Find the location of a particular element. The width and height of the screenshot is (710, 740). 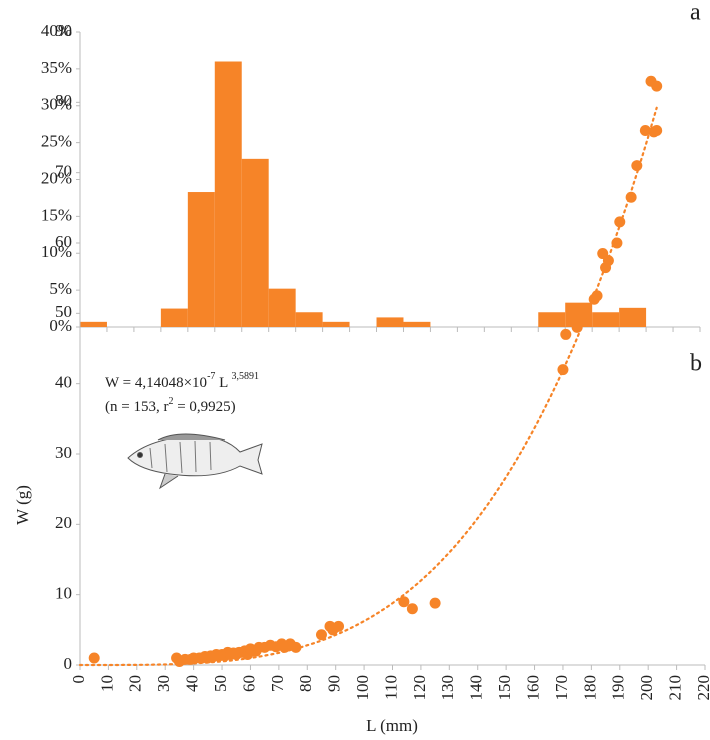

stats-part: 2 is located at coordinates (170, 401).